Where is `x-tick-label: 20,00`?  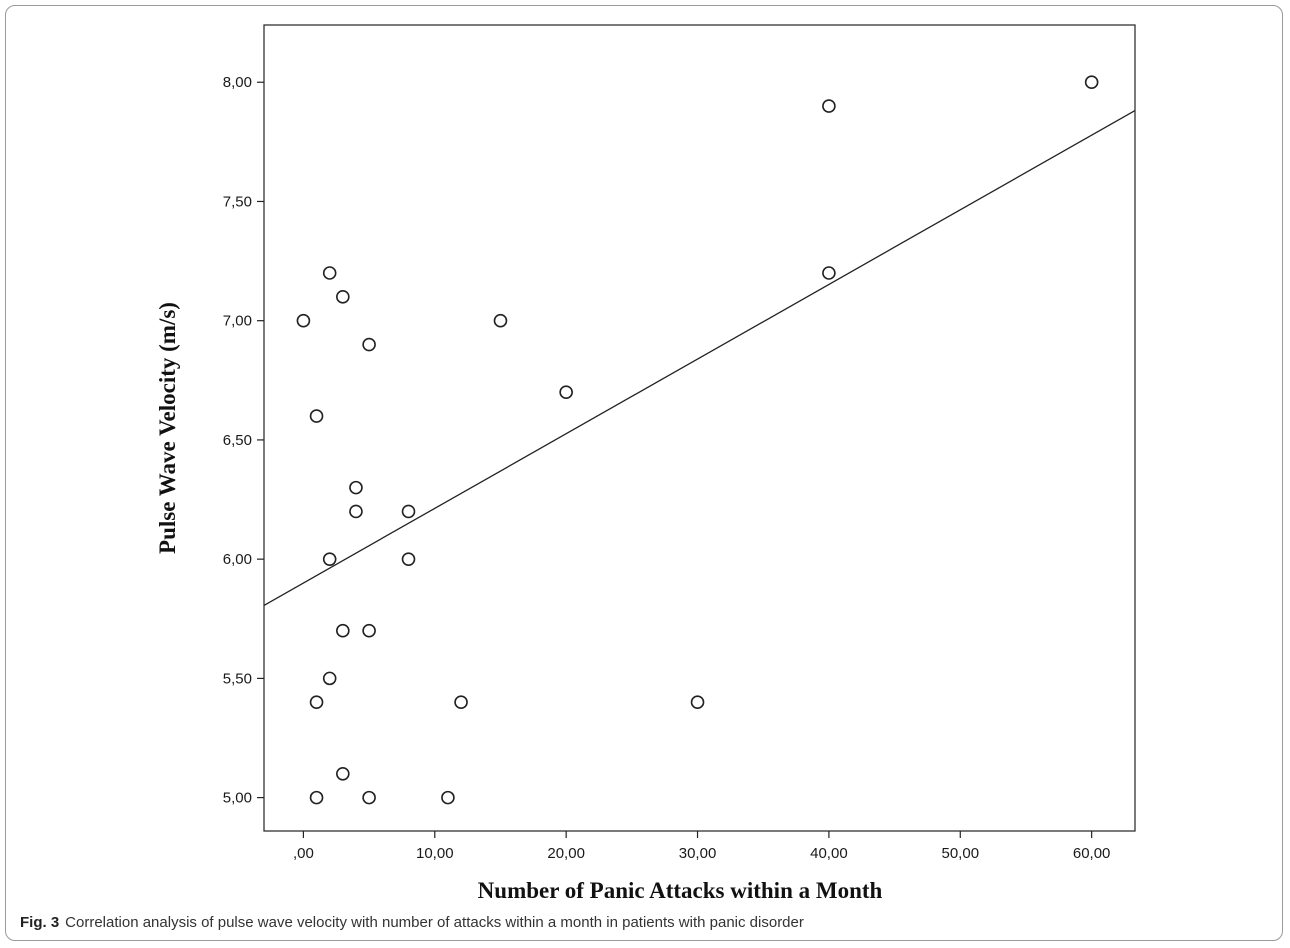
x-tick-label: 20,00 is located at coordinates (566, 853).